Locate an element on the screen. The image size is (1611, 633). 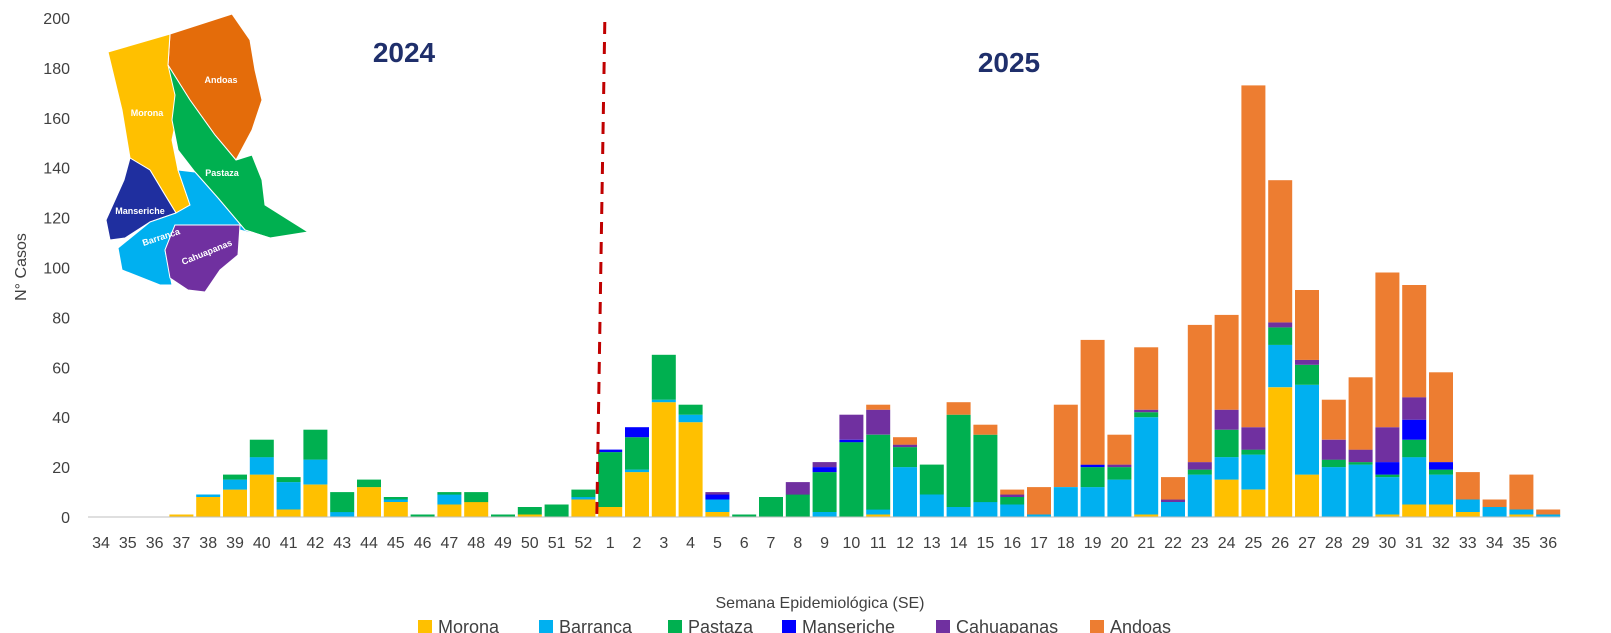
x-tick-label: 46 is located at coordinates (423, 543).